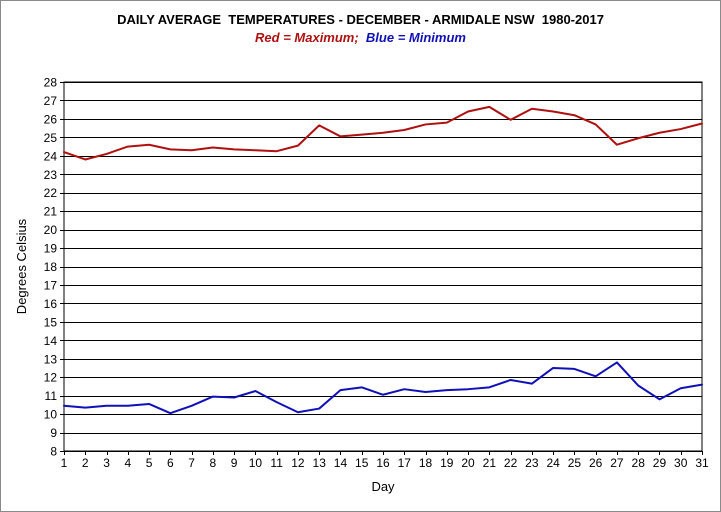 The width and height of the screenshot is (721, 512). What do you see at coordinates (51, 175) in the screenshot?
I see `y-tick-label-23: 23` at bounding box center [51, 175].